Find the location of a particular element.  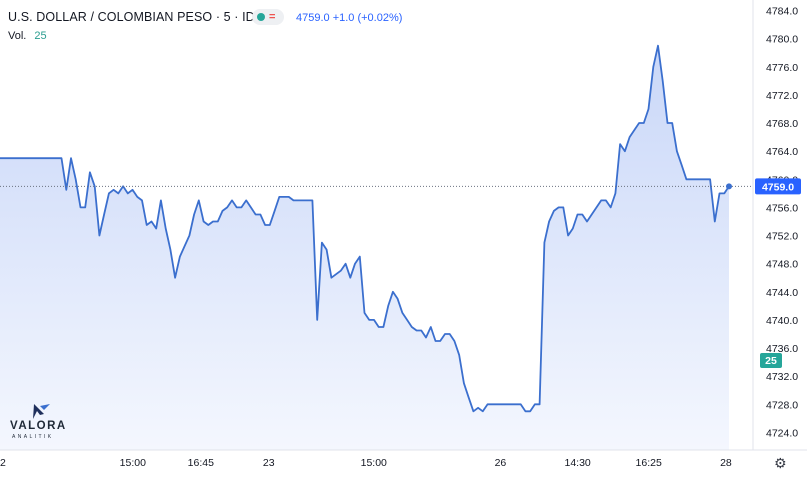

time-tick-label: 23 is located at coordinates (269, 463).